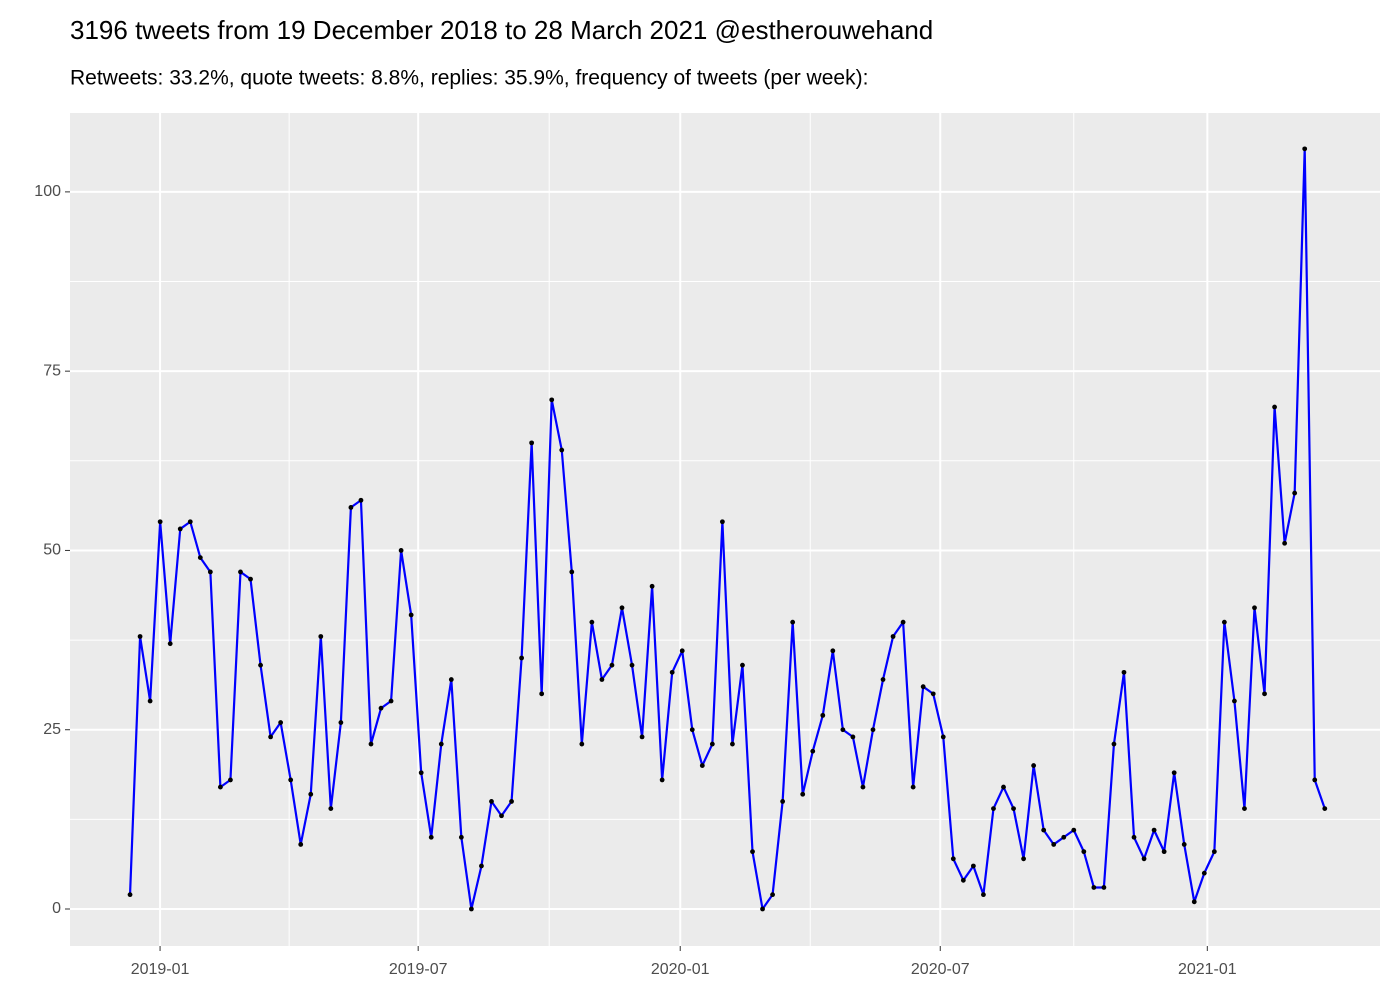 Image resolution: width=1400 pixels, height=1000 pixels. Describe the element at coordinates (52, 550) in the screenshot. I see `y-tick-label: 50` at that location.